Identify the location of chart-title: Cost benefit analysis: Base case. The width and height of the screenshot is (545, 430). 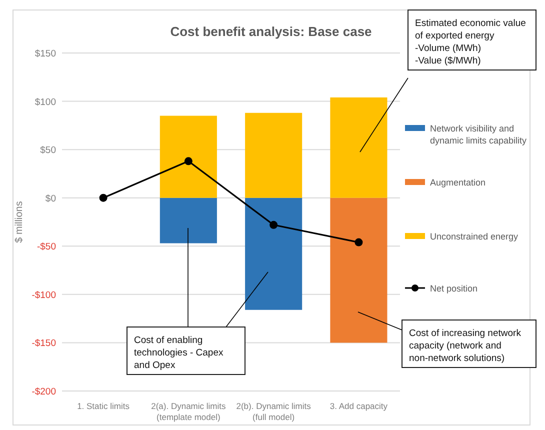
(271, 31).